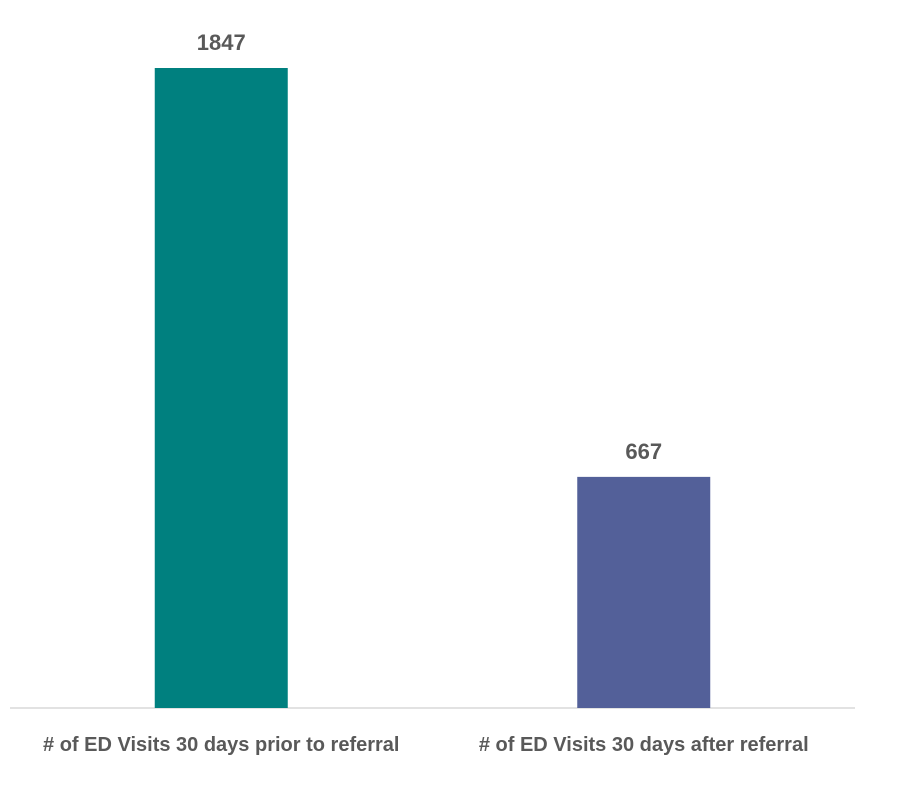 The width and height of the screenshot is (907, 785). What do you see at coordinates (643, 451) in the screenshot?
I see `data-label: 667` at bounding box center [643, 451].